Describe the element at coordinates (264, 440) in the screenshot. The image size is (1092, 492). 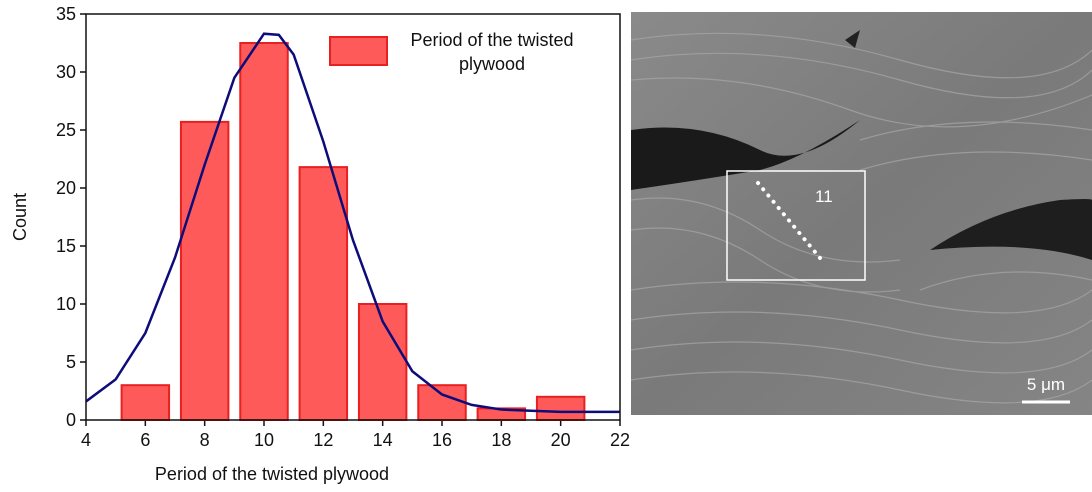
I see `x-tick-label: 10` at that location.